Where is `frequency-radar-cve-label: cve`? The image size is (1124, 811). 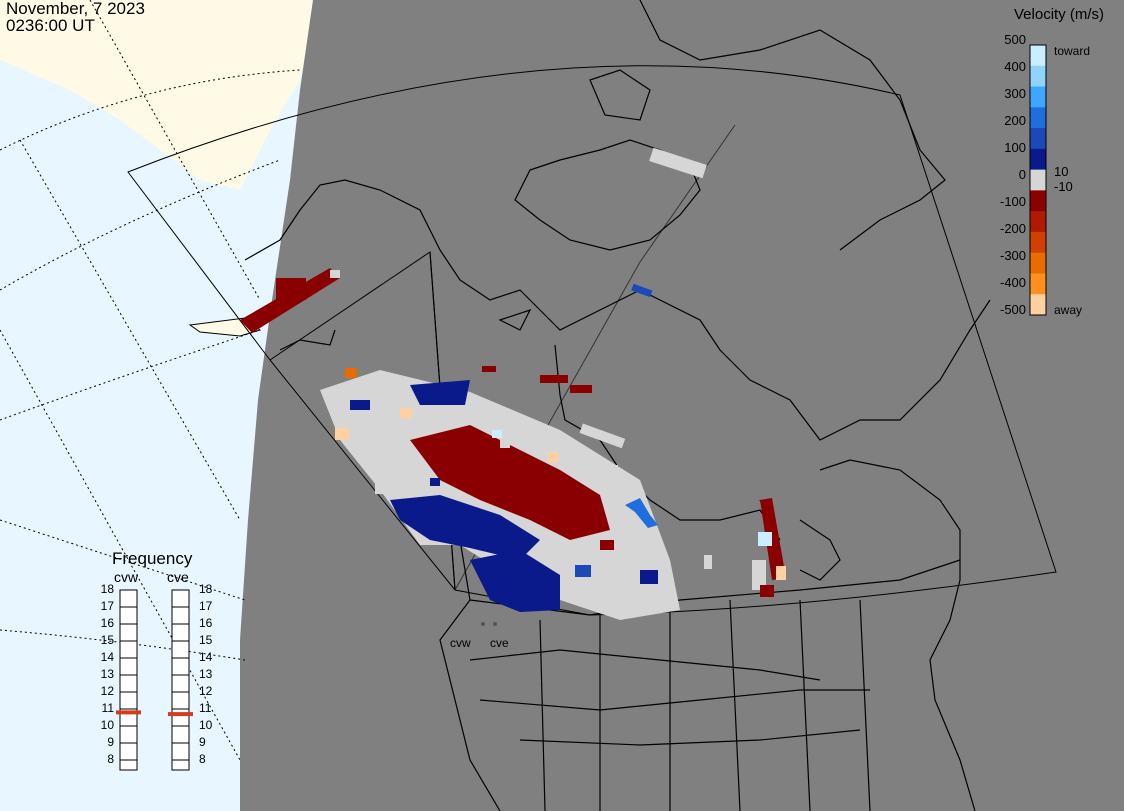 frequency-radar-cve-label: cve is located at coordinates (178, 577).